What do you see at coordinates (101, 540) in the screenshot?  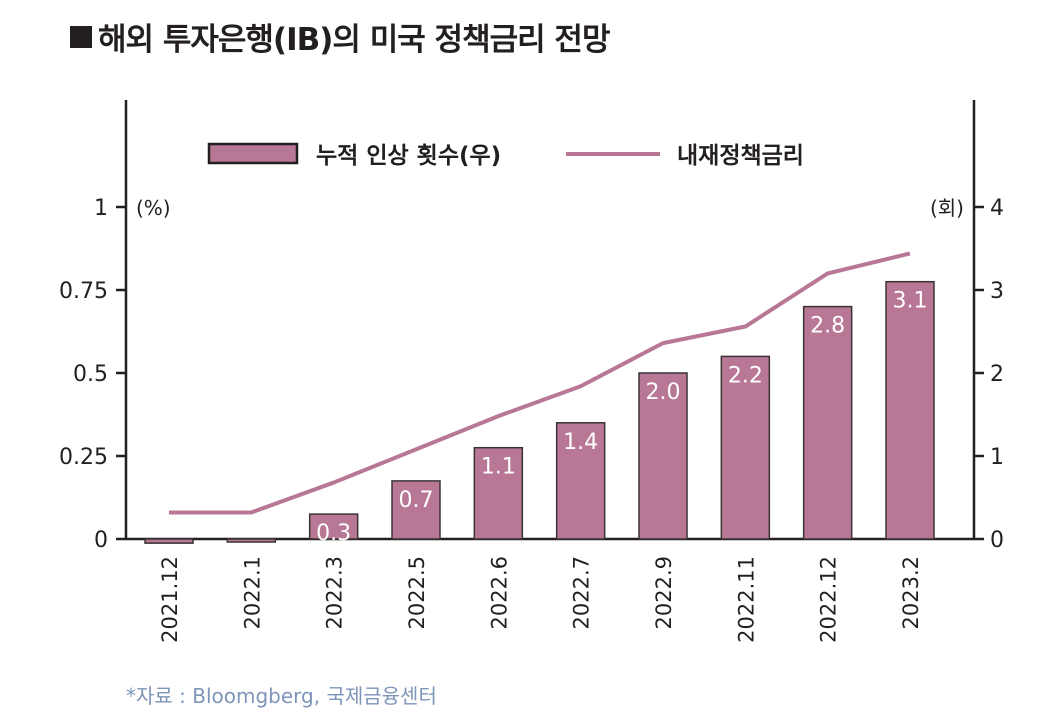 I see `left-tick-label: 0` at bounding box center [101, 540].